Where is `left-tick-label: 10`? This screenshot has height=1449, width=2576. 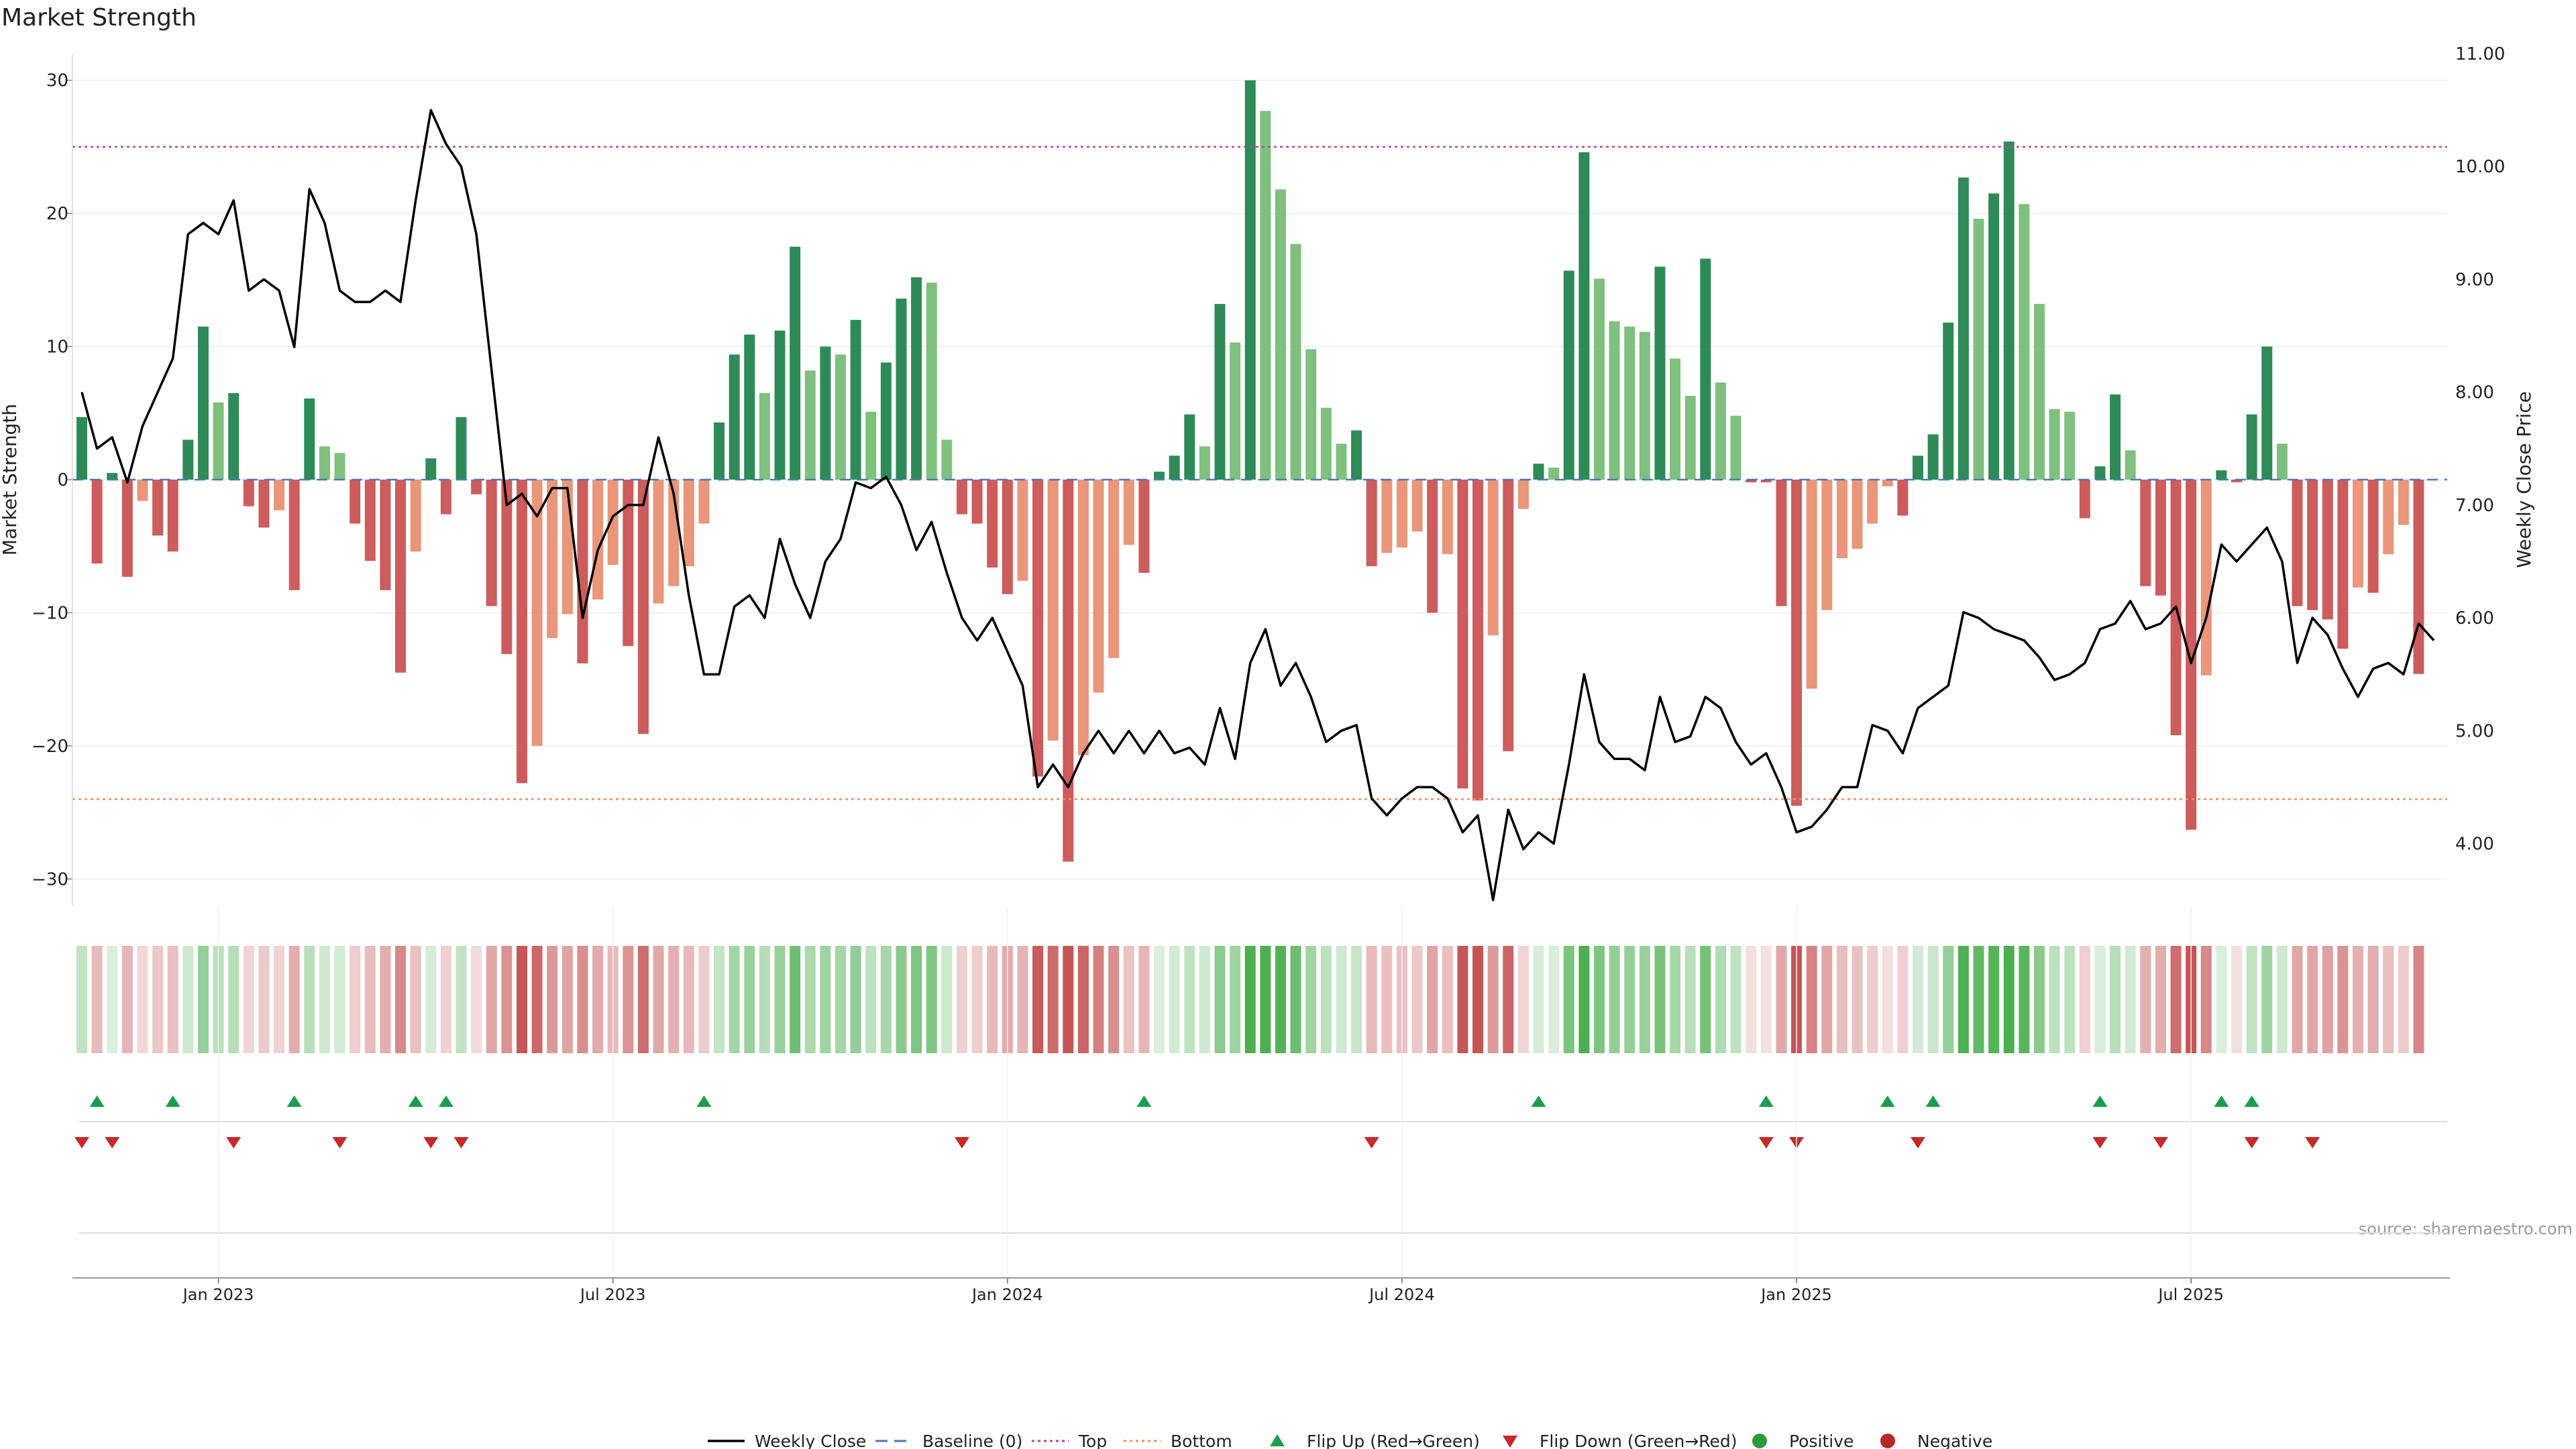 left-tick-label: 10 is located at coordinates (57, 347).